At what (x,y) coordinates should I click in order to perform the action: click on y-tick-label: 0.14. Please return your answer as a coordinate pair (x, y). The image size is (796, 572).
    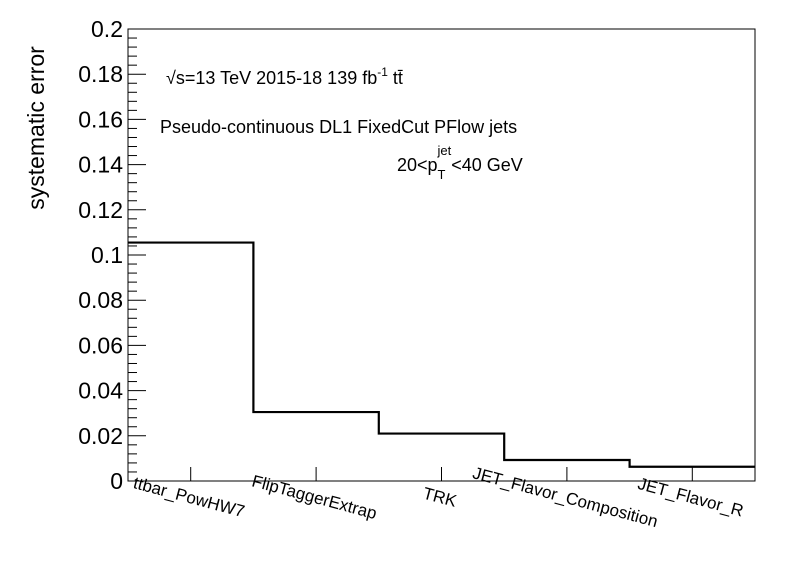
    Looking at the image, I should click on (100, 165).